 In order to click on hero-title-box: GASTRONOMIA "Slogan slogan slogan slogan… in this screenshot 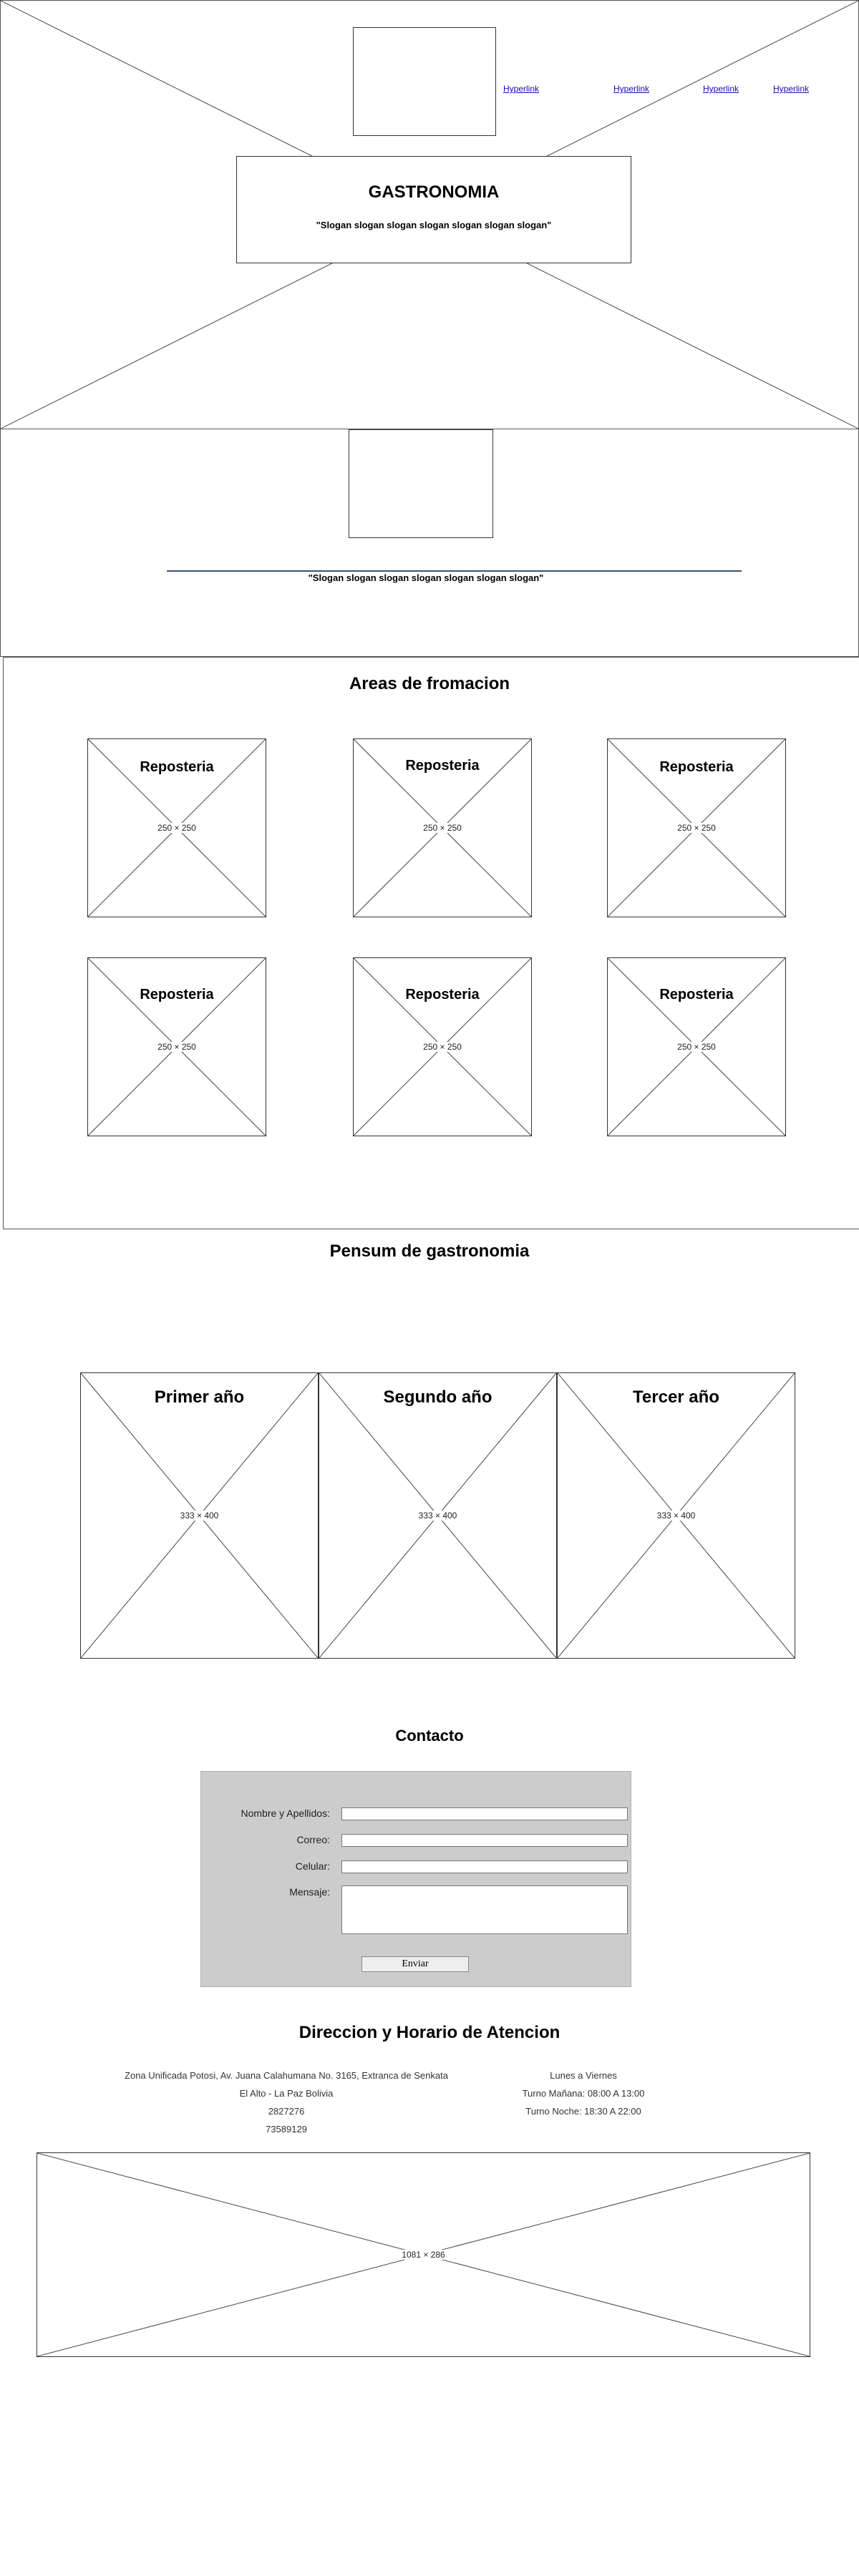, I will do `click(433, 209)`.